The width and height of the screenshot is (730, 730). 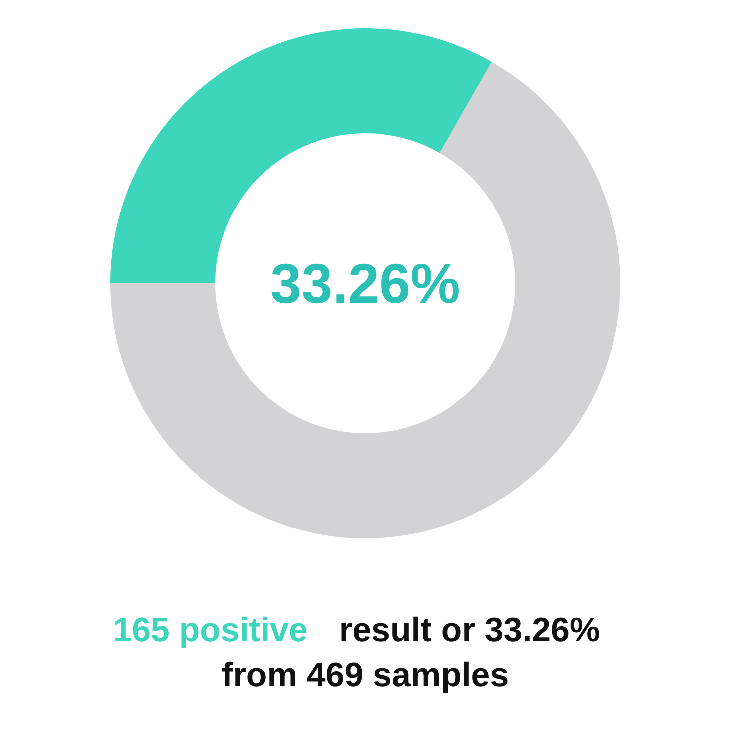 What do you see at coordinates (356, 653) in the screenshot?
I see `text: 165 positive result or 33.26% from 469 samples` at bounding box center [356, 653].